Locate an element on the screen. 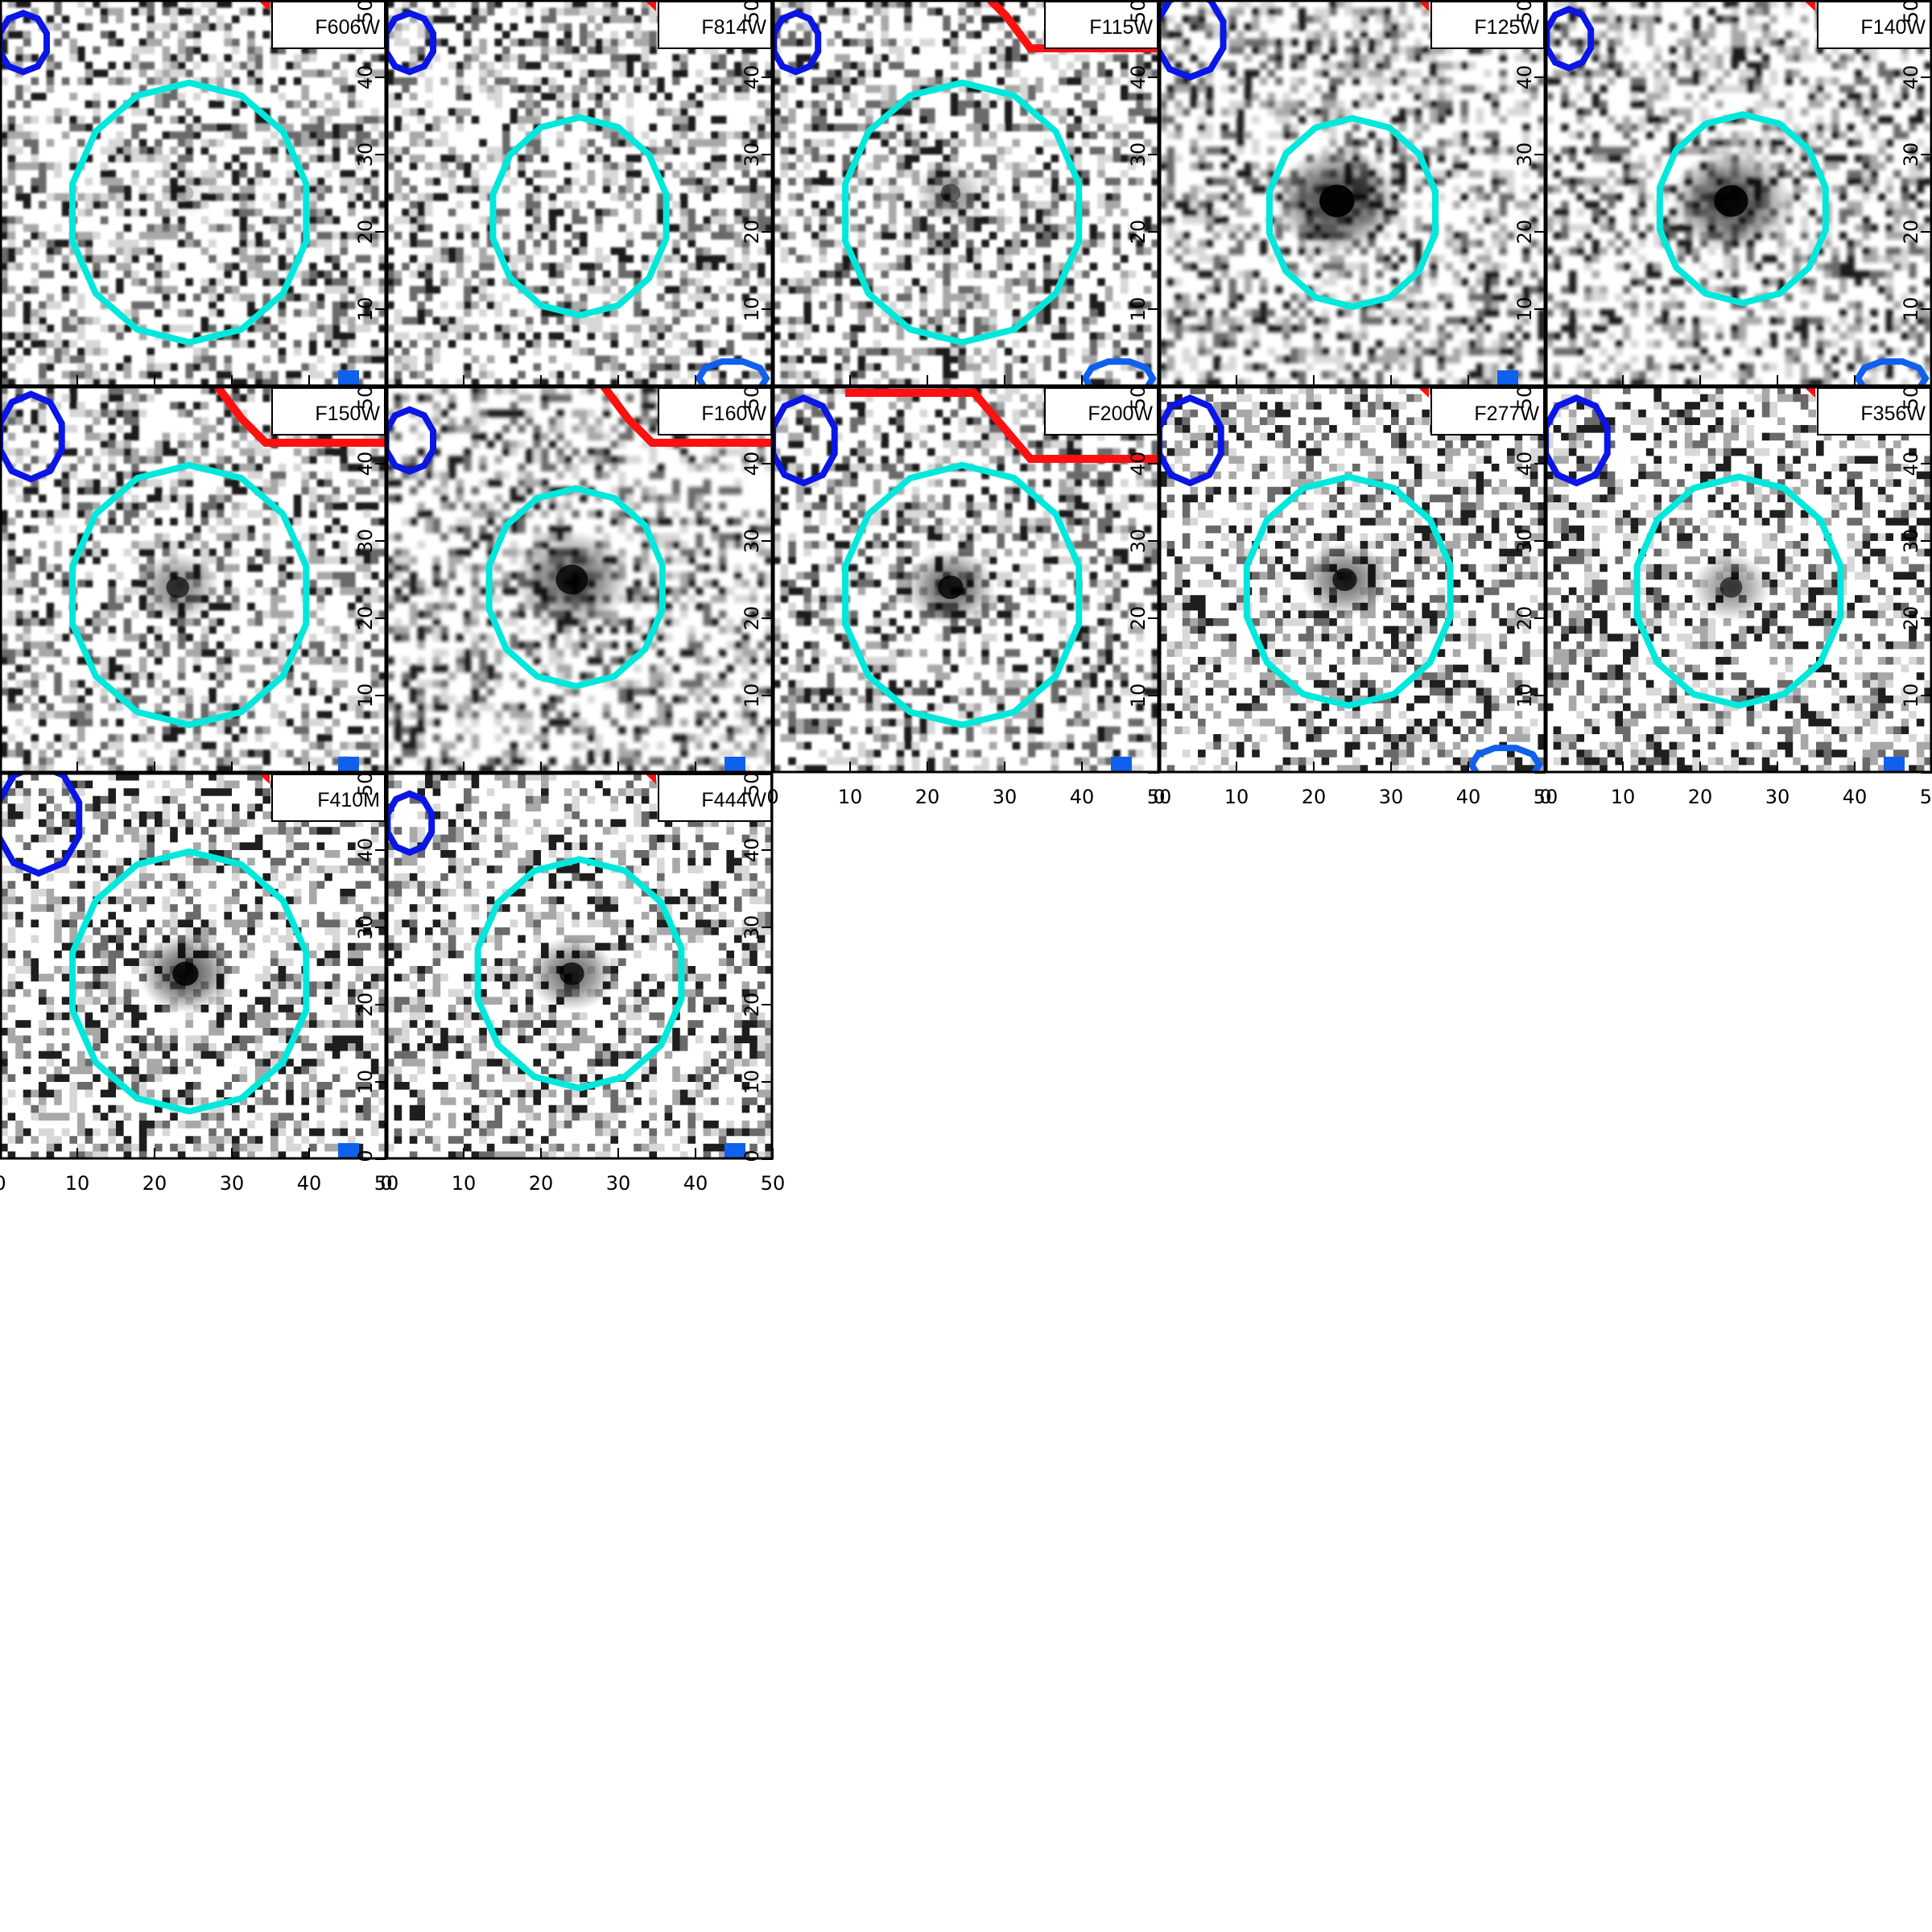 Image resolution: width=1932 pixels, height=1932 pixels. band-label: F814W is located at coordinates (733, 27).